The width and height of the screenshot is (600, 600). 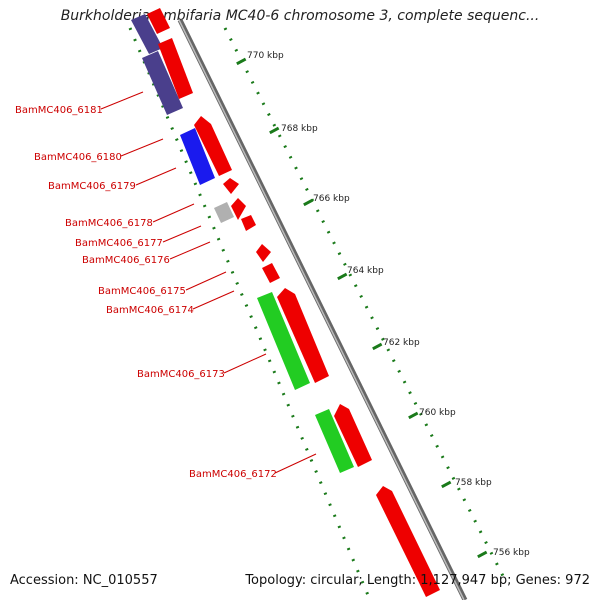 I want to click on gene-label-6175: BamMC406_6175, so click(x=142, y=291).